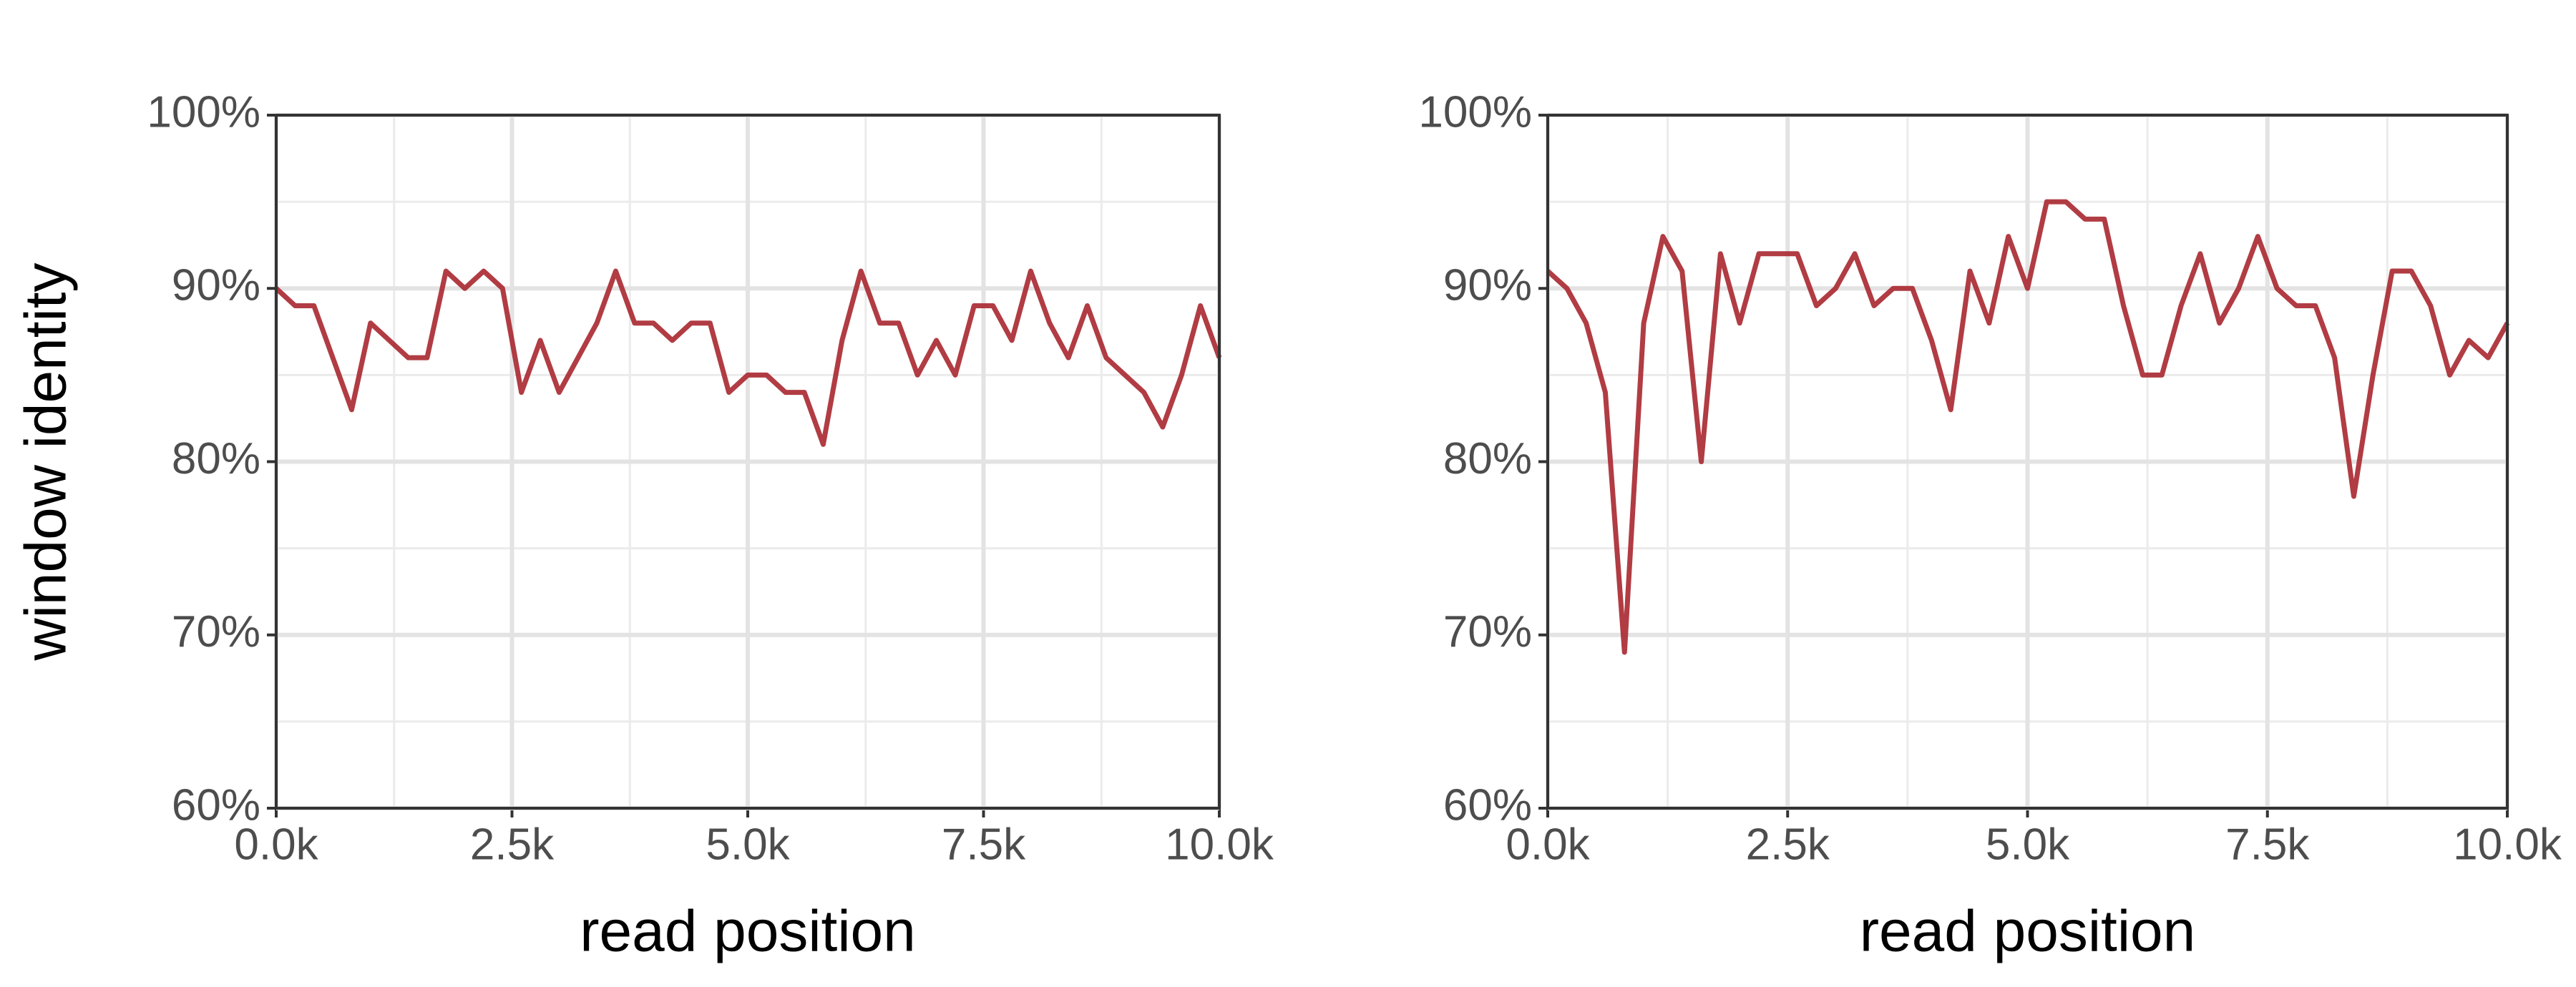 The image size is (2576, 987). What do you see at coordinates (46, 461) in the screenshot?
I see `y-axis-title: window identity` at bounding box center [46, 461].